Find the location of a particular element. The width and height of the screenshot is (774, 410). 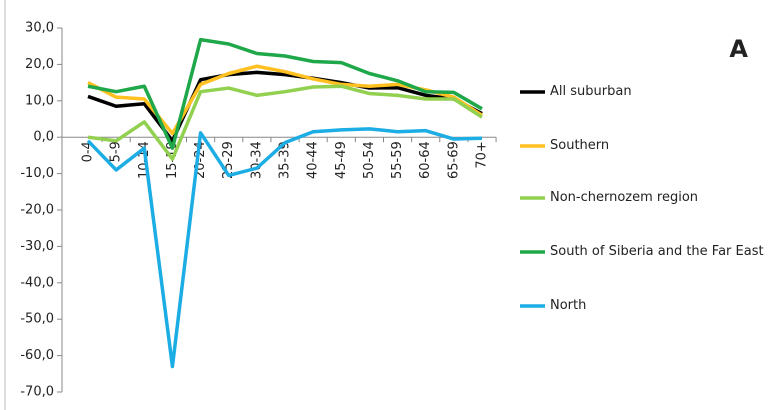

x-tick-label: 60-64 is located at coordinates (425, 160).